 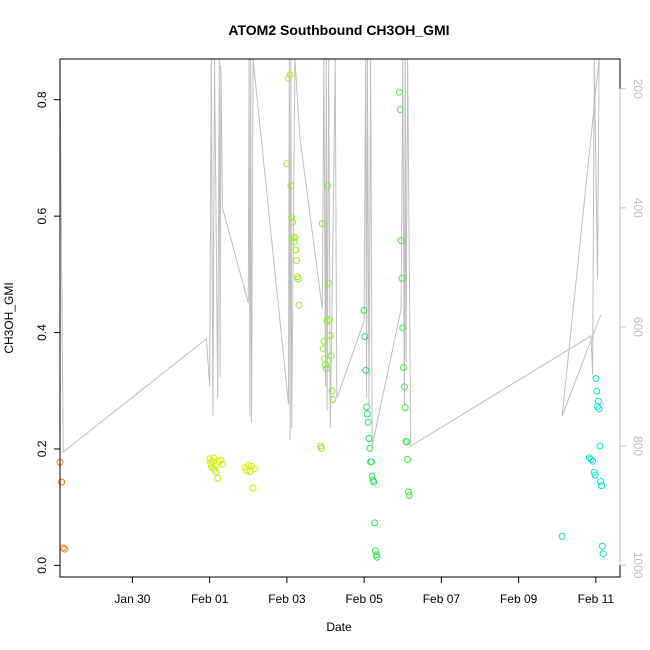 What do you see at coordinates (364, 599) in the screenshot?
I see `x-tick-label: Feb 05` at bounding box center [364, 599].